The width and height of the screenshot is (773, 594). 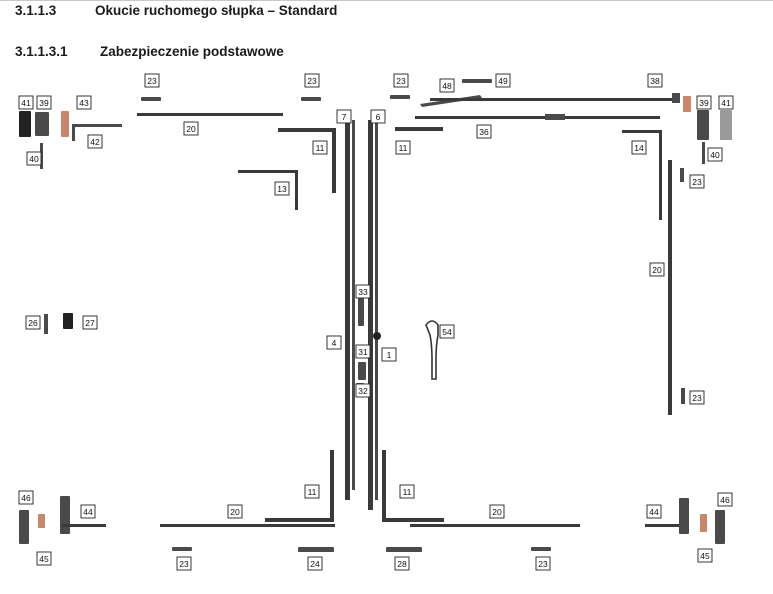 I want to click on part-40-left, so click(x=41, y=156).